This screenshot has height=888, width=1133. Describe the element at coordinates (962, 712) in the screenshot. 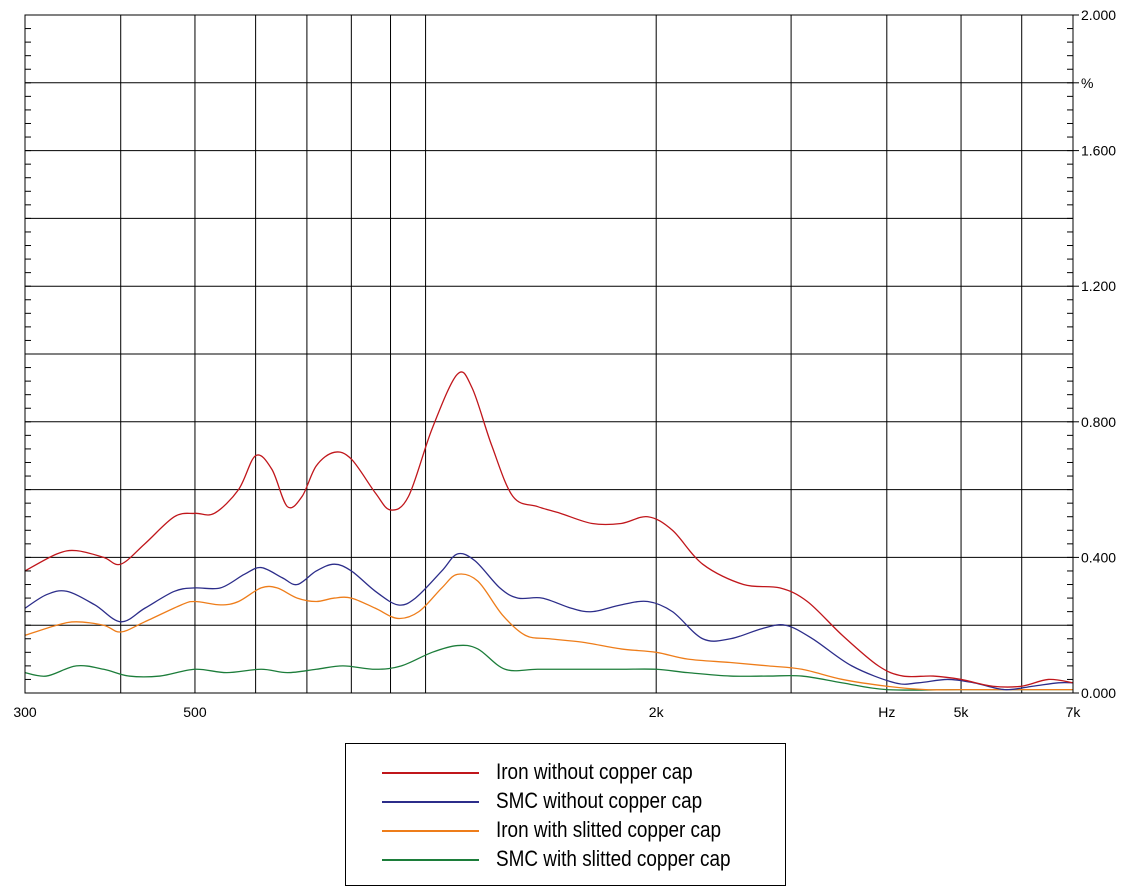

I see `x-tick-label: 5k` at that location.